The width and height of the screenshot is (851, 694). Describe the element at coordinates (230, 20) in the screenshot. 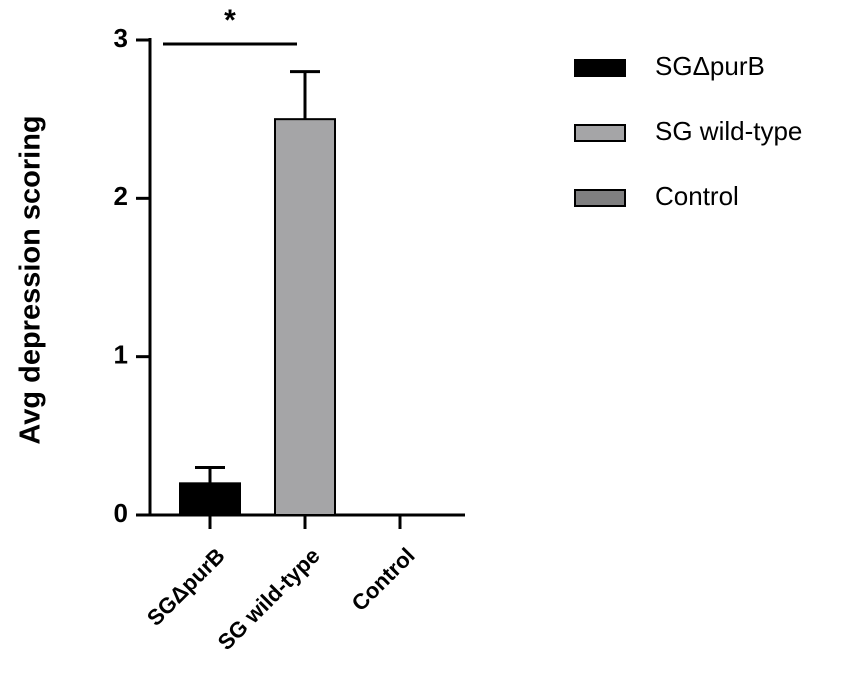

I see `significance-label: *` at that location.